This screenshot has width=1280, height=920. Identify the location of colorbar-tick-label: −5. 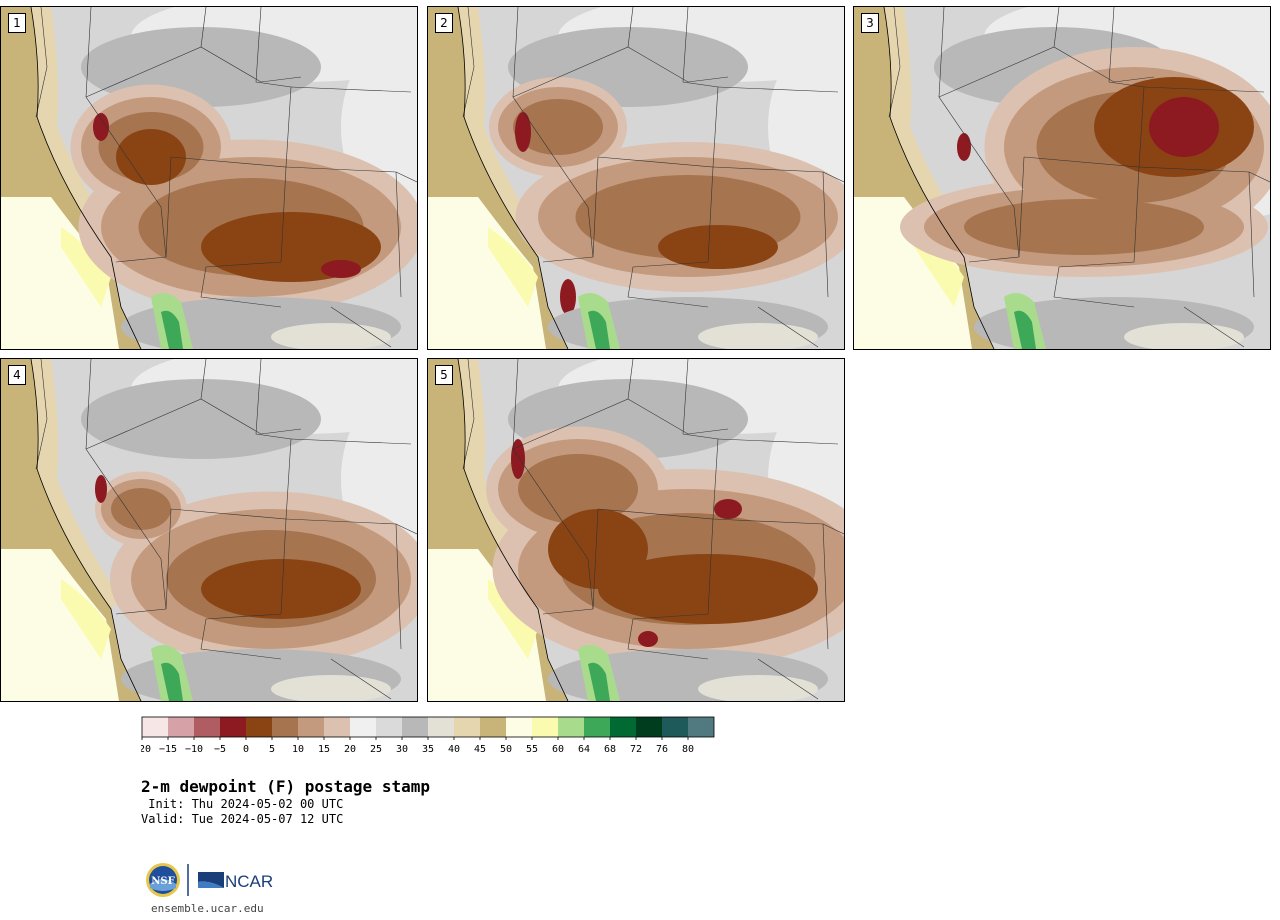
(220, 749).